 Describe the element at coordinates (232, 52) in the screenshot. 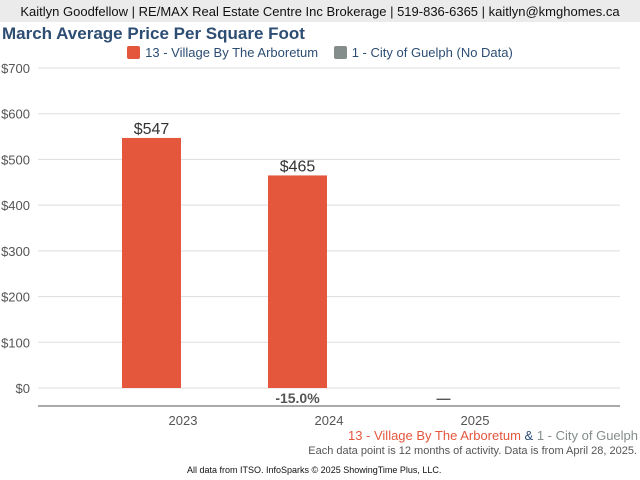

I see `legend-label: 13 - Village By The Arboretum` at that location.